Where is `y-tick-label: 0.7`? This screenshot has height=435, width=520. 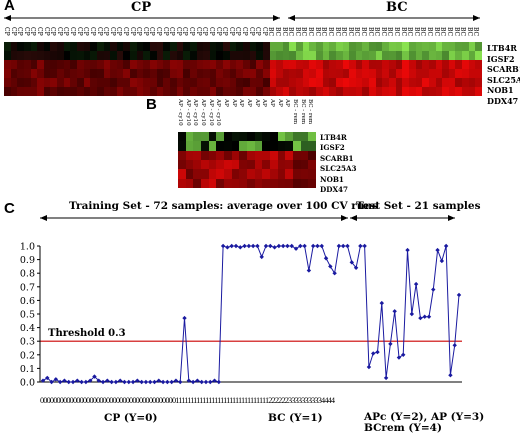 y-tick-label: 0.7 is located at coordinates (27, 287).